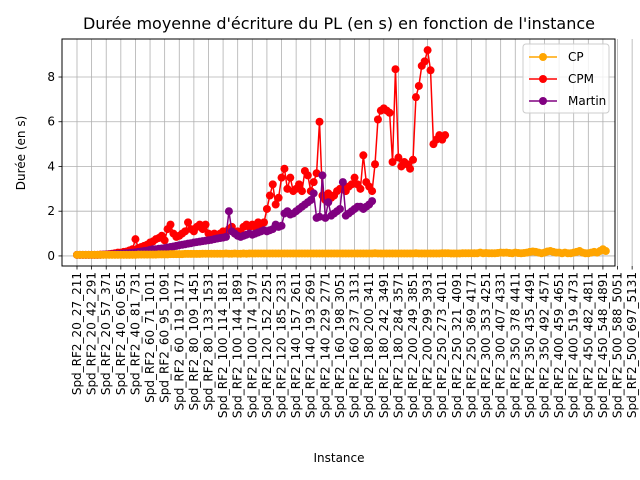  Describe the element at coordinates (556, 57) in the screenshot. I see `legend-item: CP` at that location.